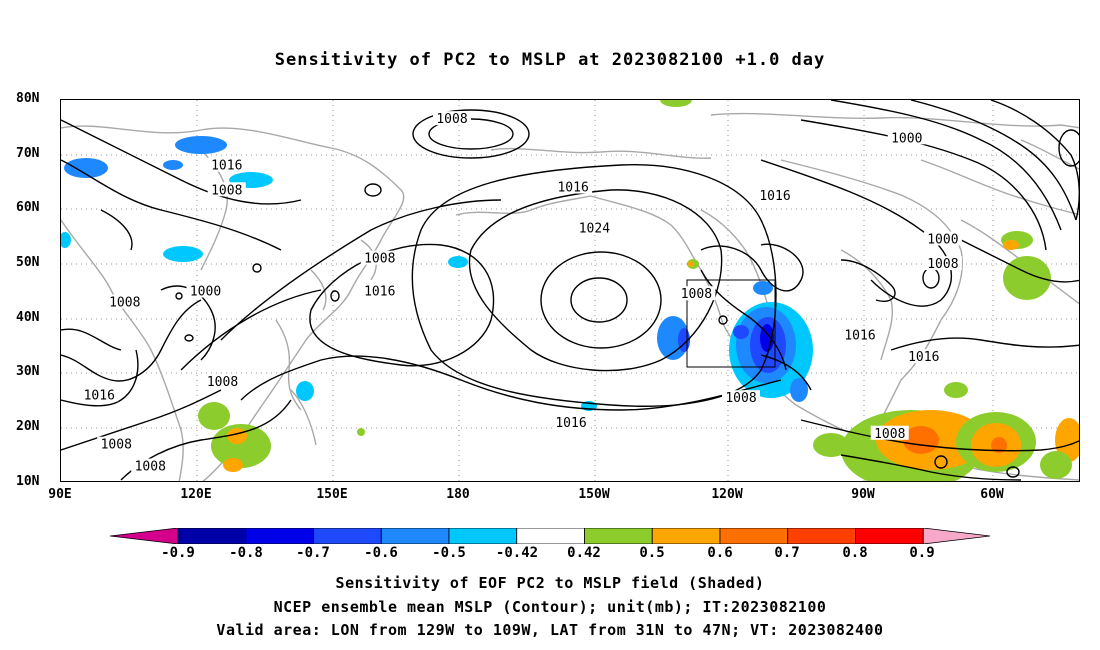  I want to click on colorbar-label-0-9: 0.9, so click(922, 553).